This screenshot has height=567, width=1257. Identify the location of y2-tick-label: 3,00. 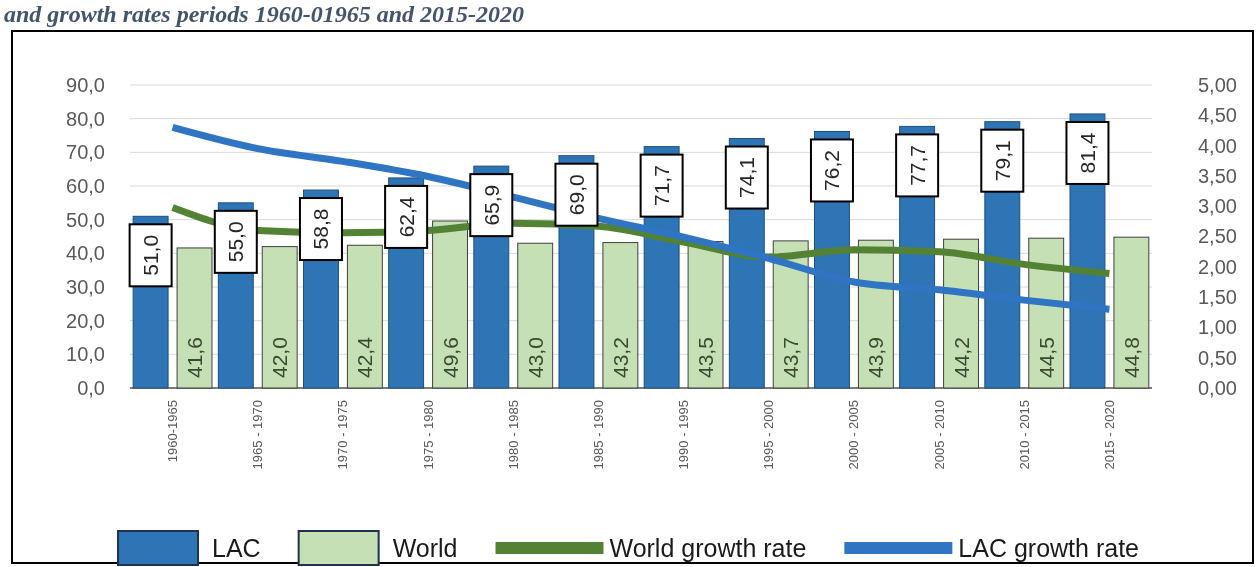
(1217, 206).